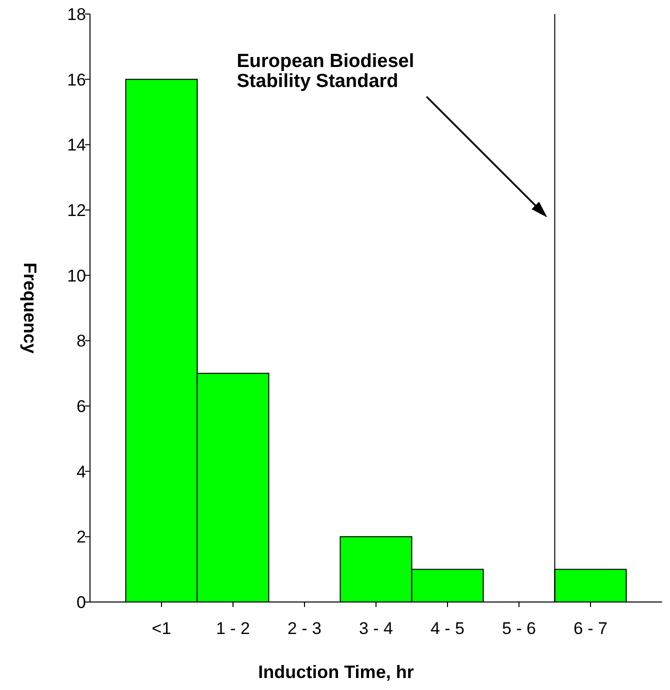 The width and height of the screenshot is (670, 690). I want to click on x-tick-label: 3 - 4, so click(376, 628).